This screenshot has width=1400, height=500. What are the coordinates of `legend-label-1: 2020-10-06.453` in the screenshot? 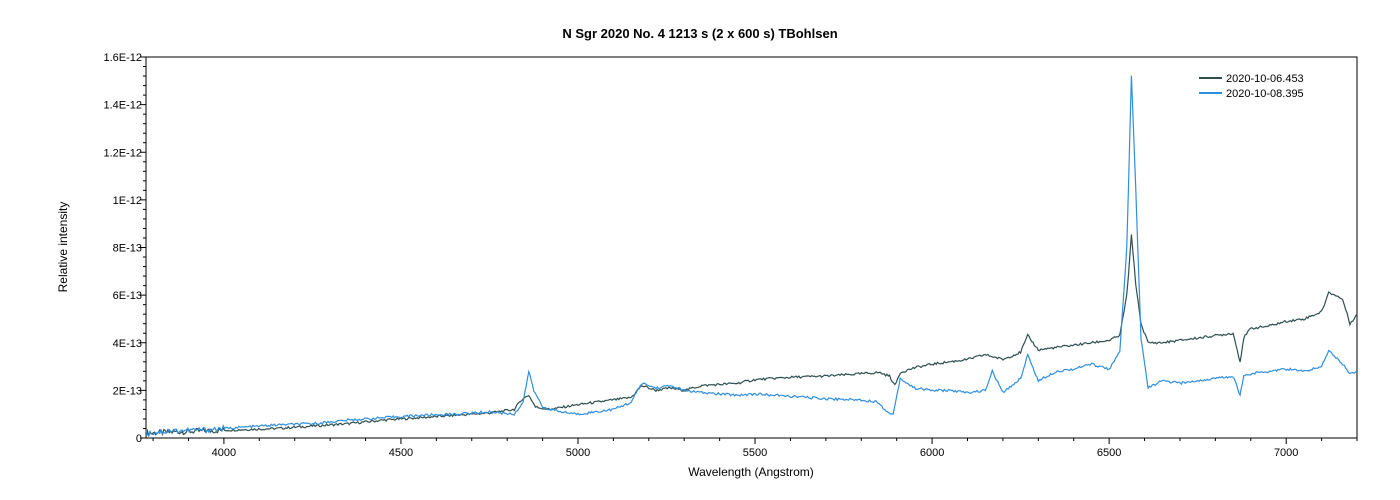 It's located at (1265, 79).